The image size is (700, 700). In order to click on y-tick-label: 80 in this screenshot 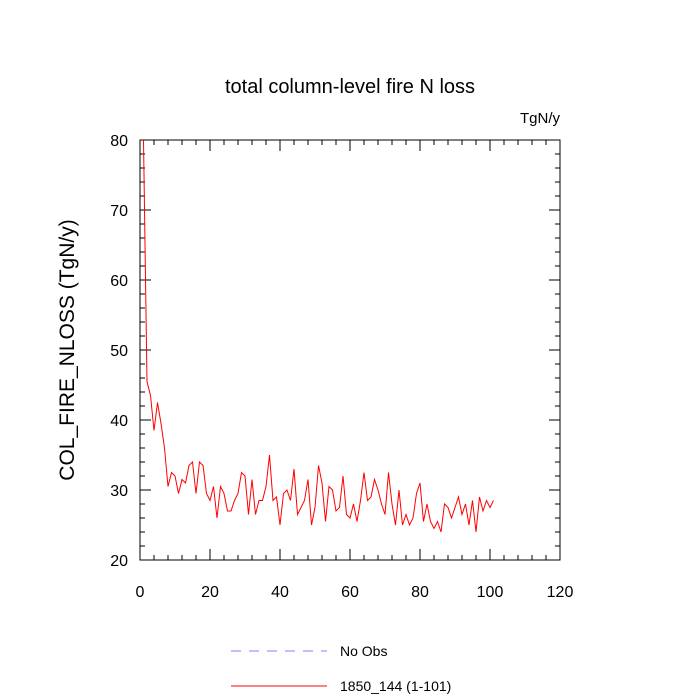, I will do `click(119, 141)`.